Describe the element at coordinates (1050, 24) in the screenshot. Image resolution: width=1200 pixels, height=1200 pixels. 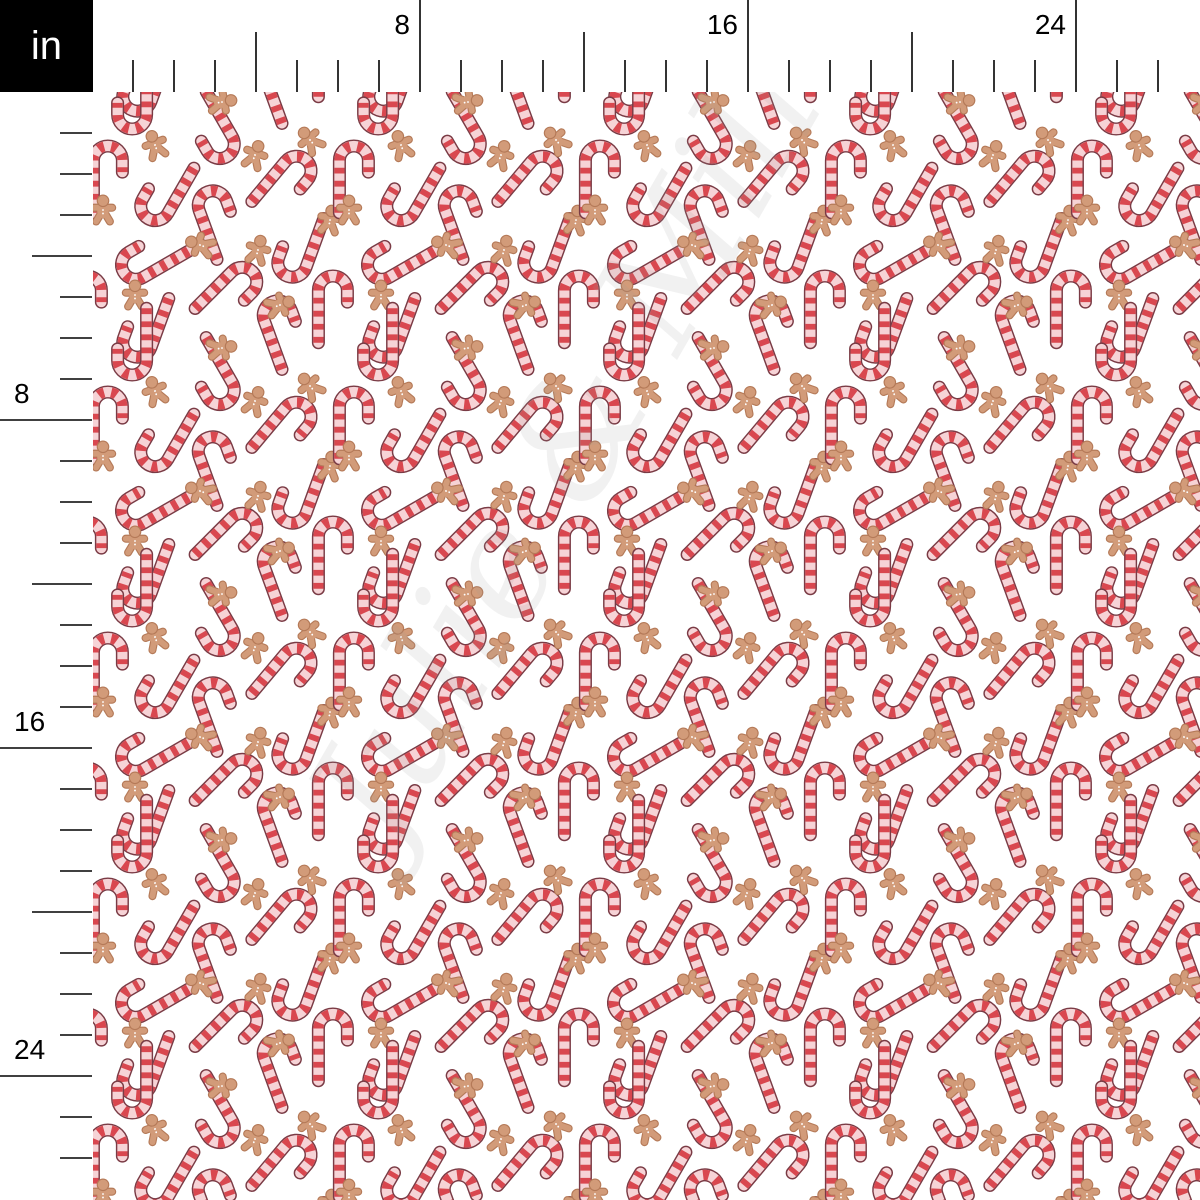
I see `top-ruler-label: 24` at that location.